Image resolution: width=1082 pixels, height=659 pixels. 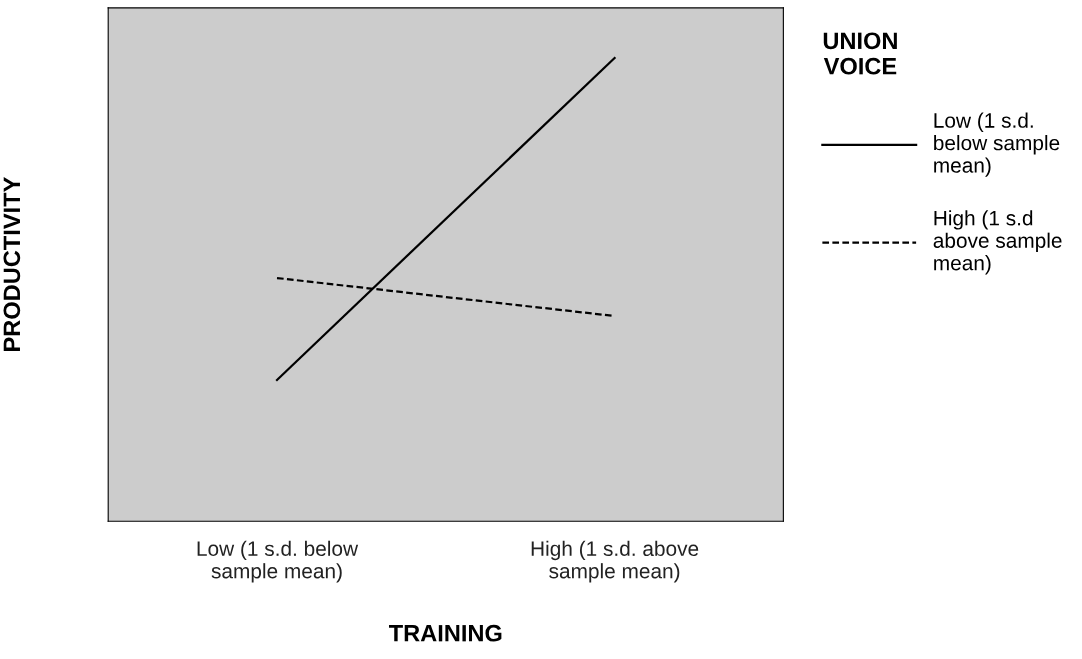 I want to click on x-axis-title: TRAINING, so click(x=445, y=633).